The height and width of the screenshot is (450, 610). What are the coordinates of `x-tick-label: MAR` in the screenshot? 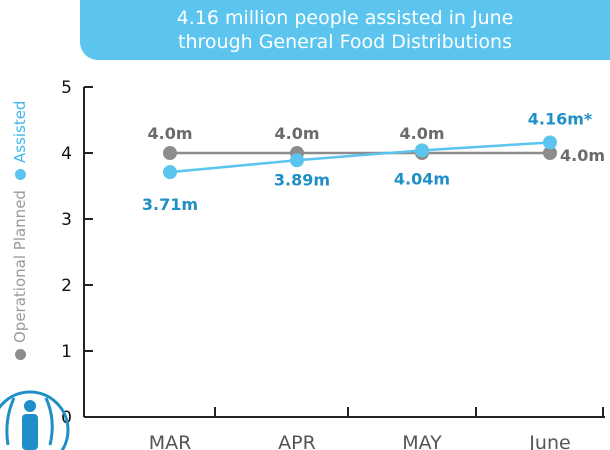 It's located at (170, 441).